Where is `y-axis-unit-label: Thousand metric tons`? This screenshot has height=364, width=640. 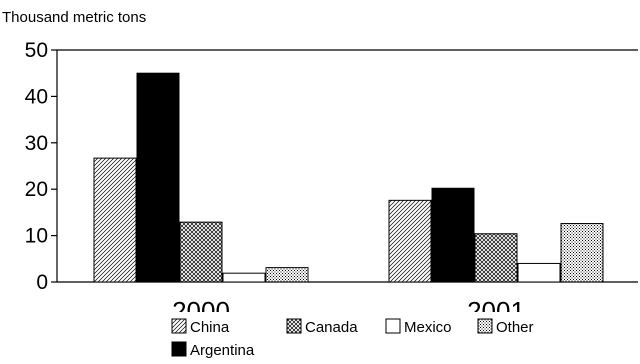
y-axis-unit-label: Thousand metric tons is located at coordinates (74, 17).